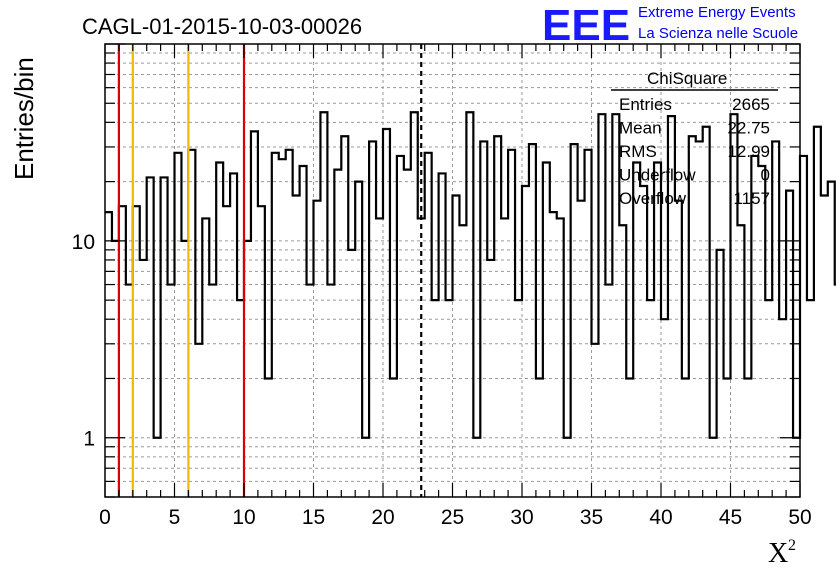  I want to click on stats-label: Underflow, so click(657, 175).